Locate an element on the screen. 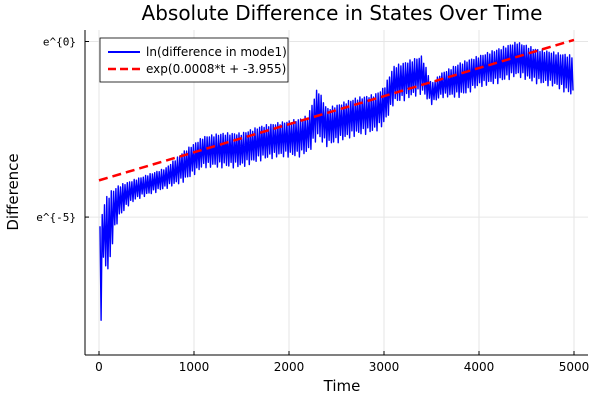 This screenshot has width=600, height=400. y-tick-label-0: e^{0} is located at coordinates (59, 42).